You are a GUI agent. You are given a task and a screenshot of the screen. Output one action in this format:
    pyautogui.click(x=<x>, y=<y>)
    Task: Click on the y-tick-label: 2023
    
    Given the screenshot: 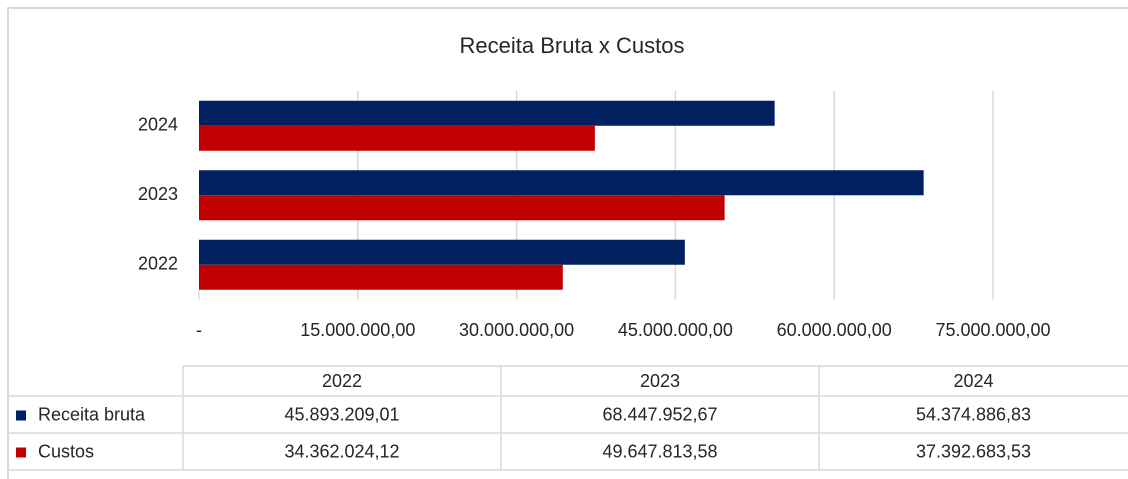 What is the action you would take?
    pyautogui.click(x=158, y=194)
    